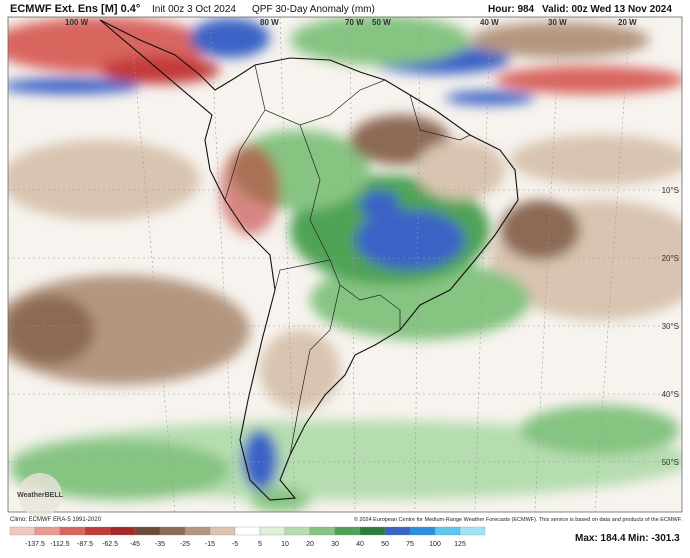 Image resolution: width=690 pixels, height=558 pixels. Describe the element at coordinates (185, 544) in the screenshot. I see `colorbar-label: -25` at that location.